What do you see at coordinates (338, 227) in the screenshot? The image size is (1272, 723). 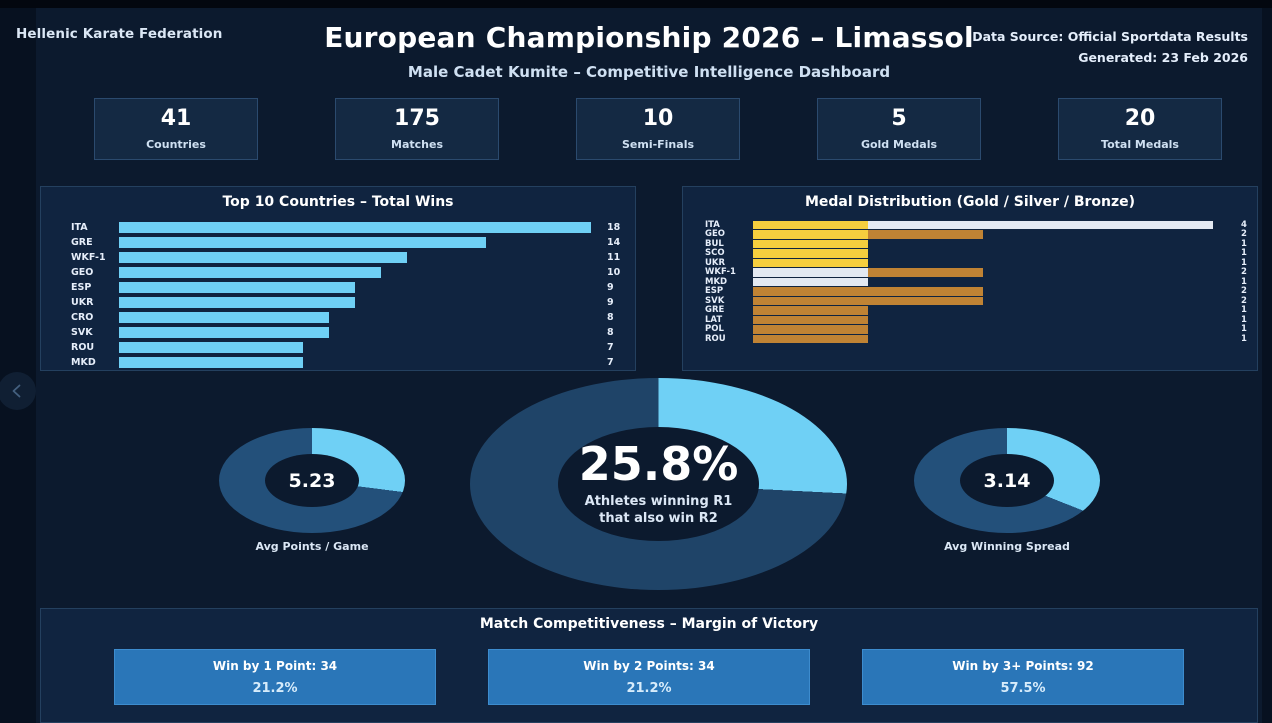 I see `bar-row: ITA 18` at bounding box center [338, 227].